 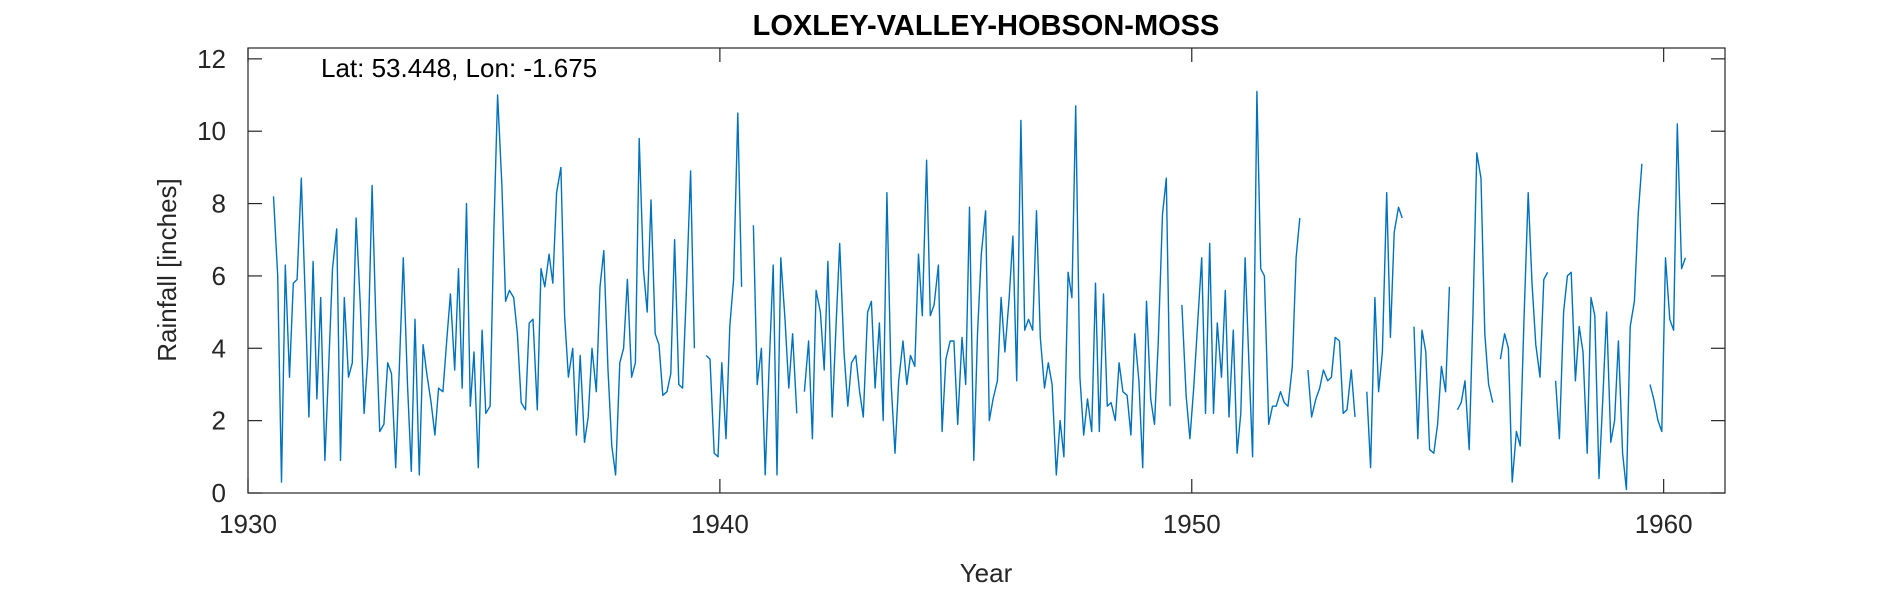 What do you see at coordinates (986, 26) in the screenshot?
I see `chart-title: LOXLEY-VALLEY-HOBSON-MOSS` at bounding box center [986, 26].